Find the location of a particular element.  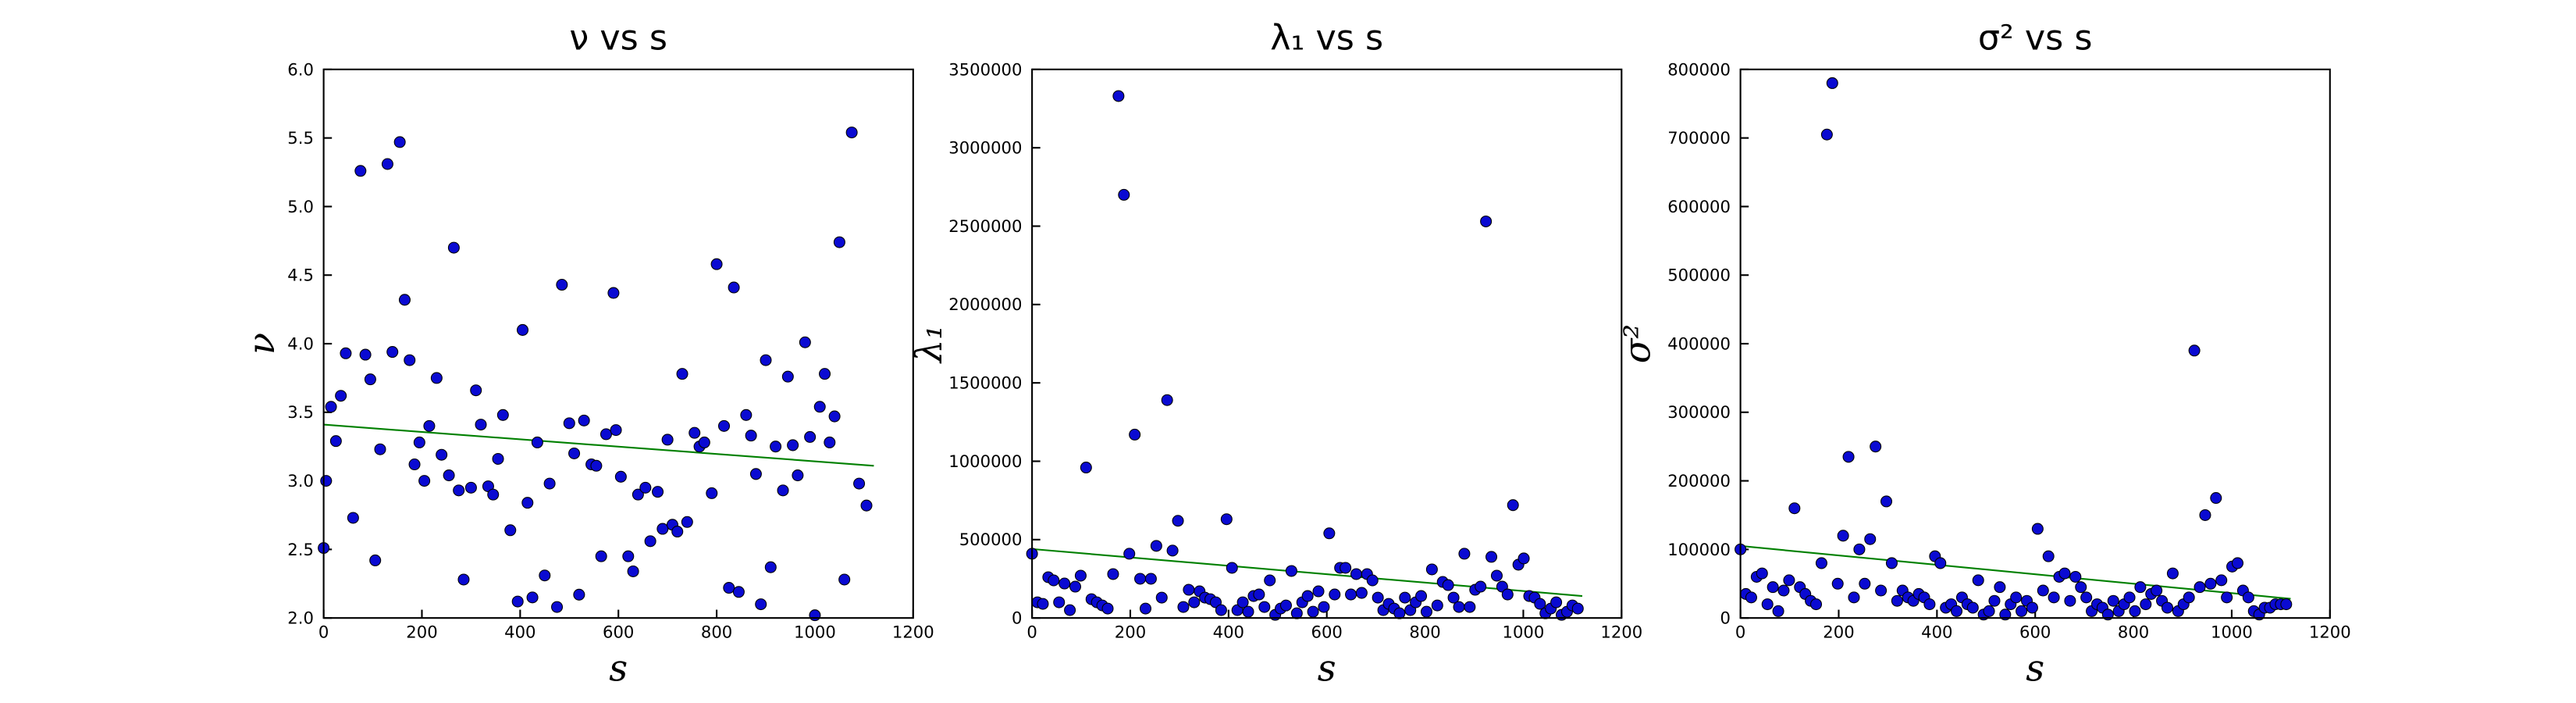

y-axis-label: ν is located at coordinates (261, 344).